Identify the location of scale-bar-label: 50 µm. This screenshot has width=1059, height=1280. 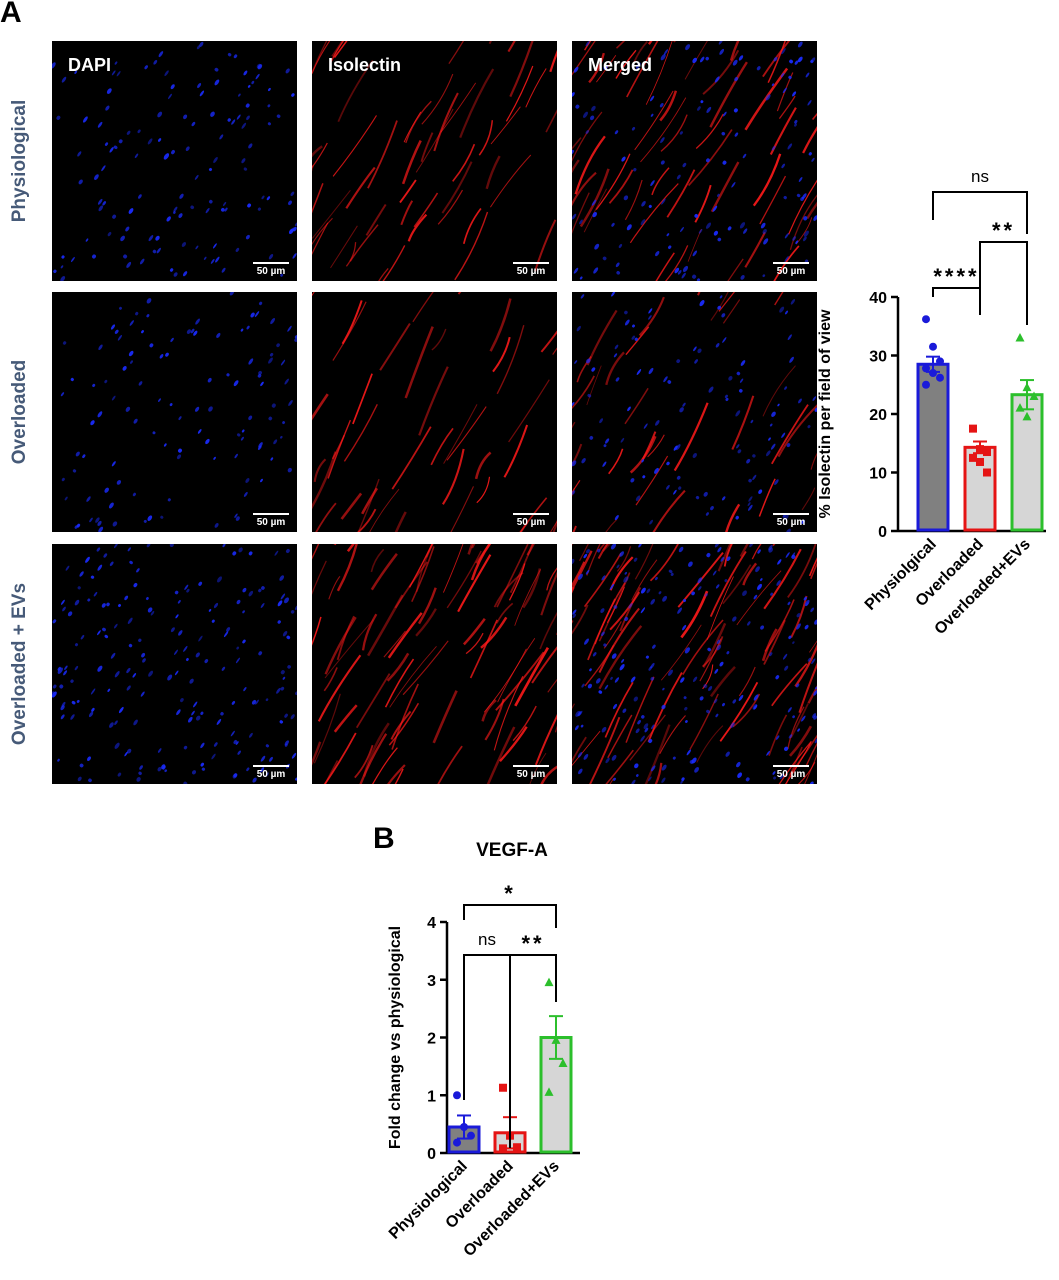
(531, 522).